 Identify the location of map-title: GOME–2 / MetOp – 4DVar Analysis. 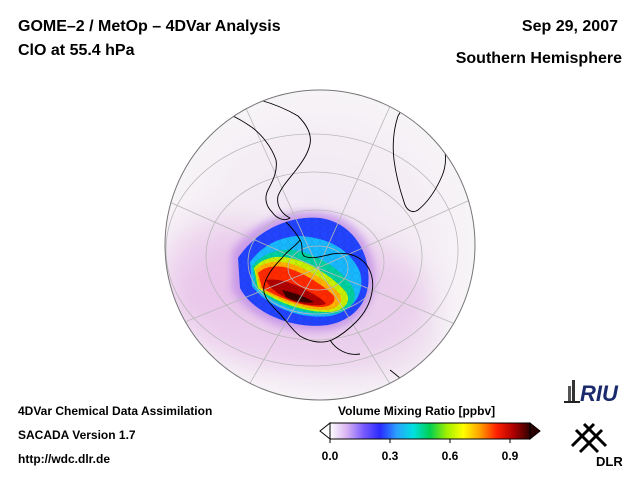
(149, 26).